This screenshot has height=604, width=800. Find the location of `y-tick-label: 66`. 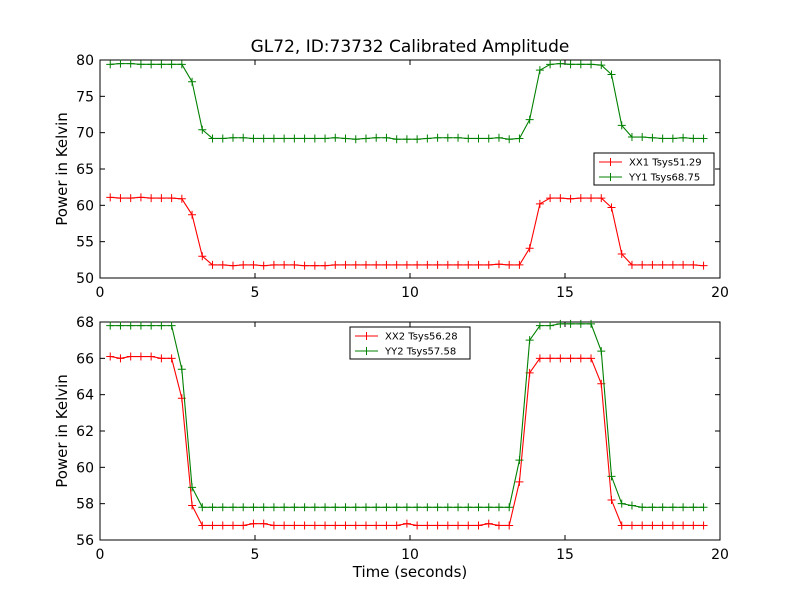

y-tick-label: 66 is located at coordinates (85, 359).